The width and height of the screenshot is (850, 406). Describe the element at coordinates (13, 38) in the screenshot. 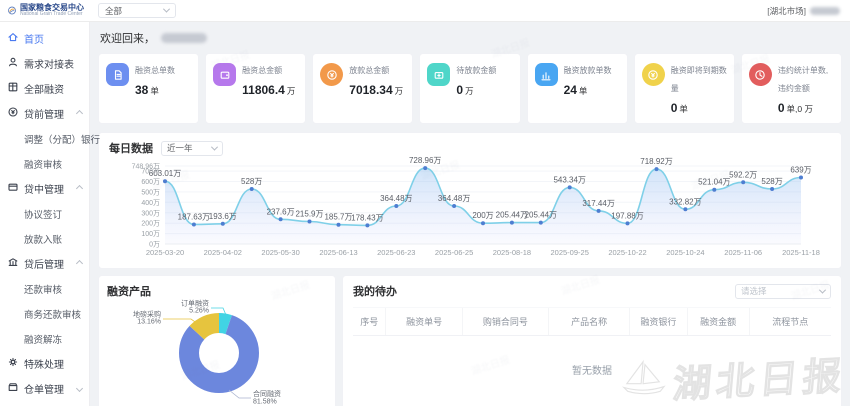

I see `home-icon` at that location.